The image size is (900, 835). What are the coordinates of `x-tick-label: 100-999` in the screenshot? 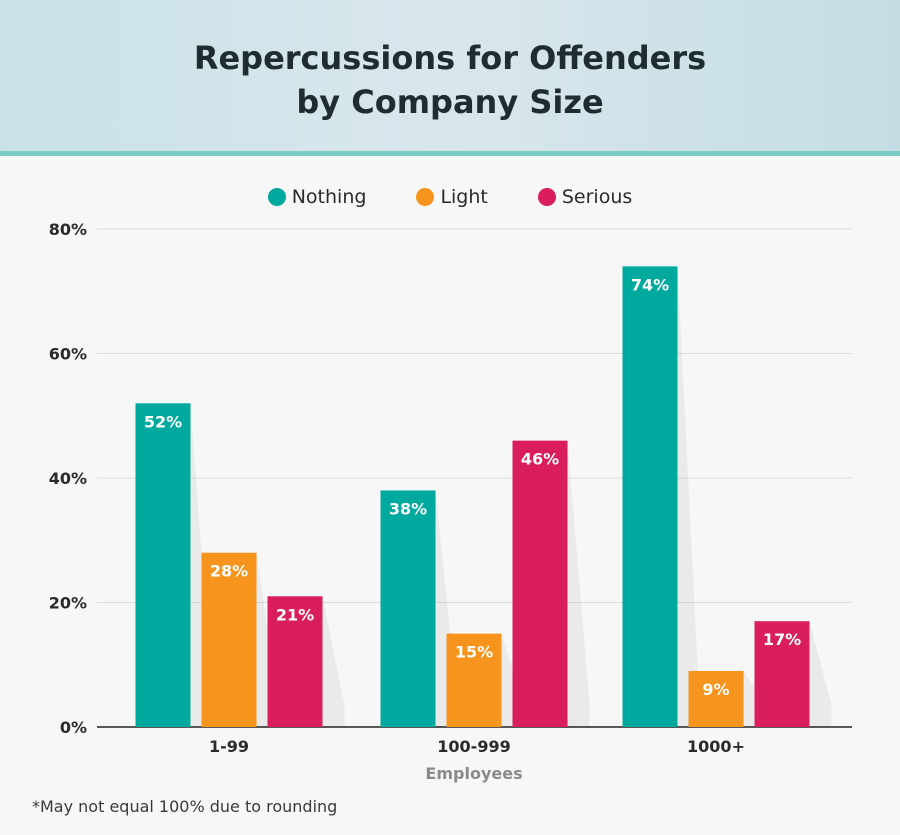 It's located at (473, 746).